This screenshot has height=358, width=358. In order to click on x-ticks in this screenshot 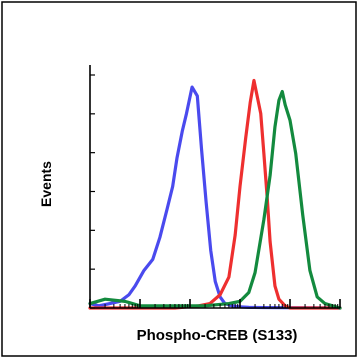, I will do `click(215, 303)`.